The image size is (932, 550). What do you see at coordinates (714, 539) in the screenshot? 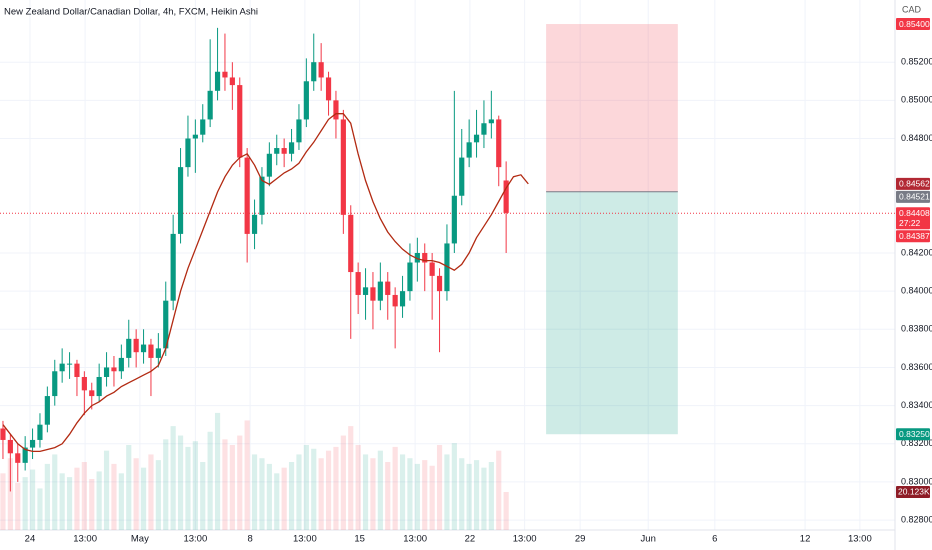
I see `x-tick-label: 6` at bounding box center [714, 539].